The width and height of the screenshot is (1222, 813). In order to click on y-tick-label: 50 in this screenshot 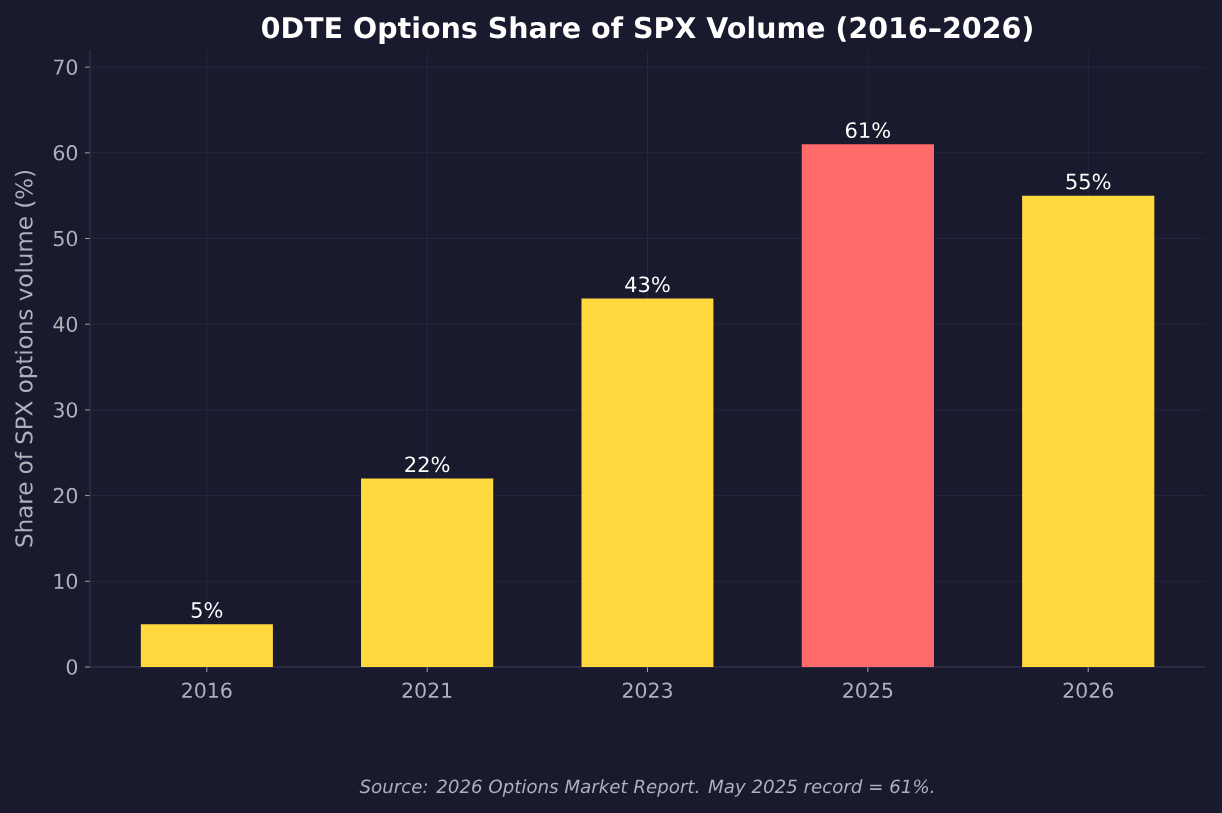, I will do `click(65, 238)`.